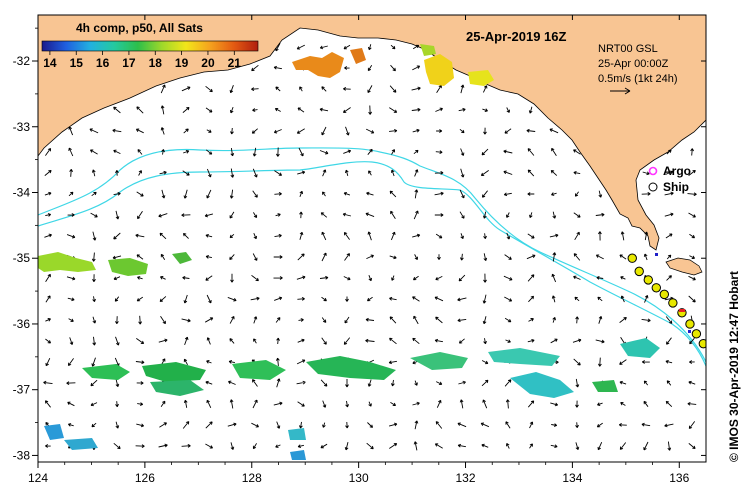 This screenshot has height=501, width=749. I want to click on x-tick-label: 134, so click(572, 478).